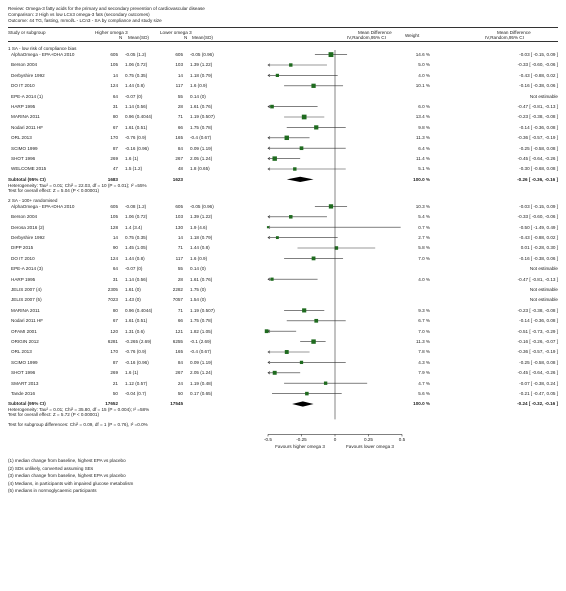  What do you see at coordinates (180, 279) in the screenshot?
I see `n-lower: 28` at bounding box center [180, 279].